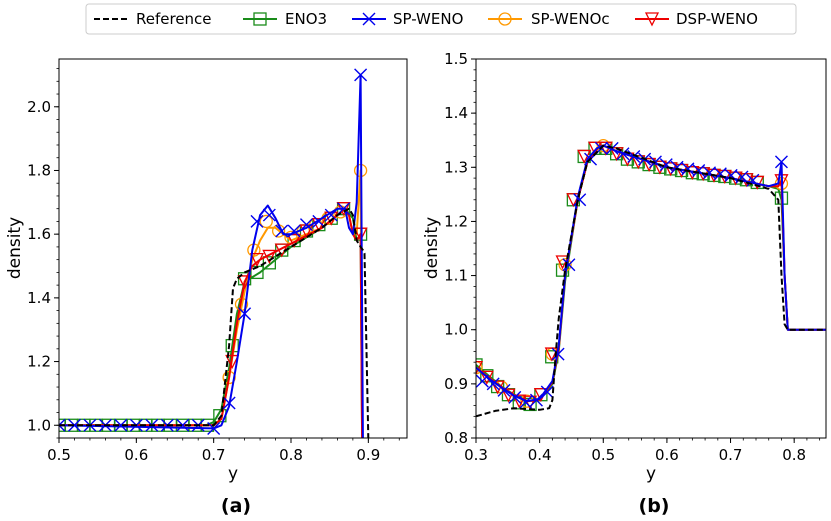 This screenshot has height=521, width=831. I want to click on legend-entry-reference: Reference, so click(153, 19).